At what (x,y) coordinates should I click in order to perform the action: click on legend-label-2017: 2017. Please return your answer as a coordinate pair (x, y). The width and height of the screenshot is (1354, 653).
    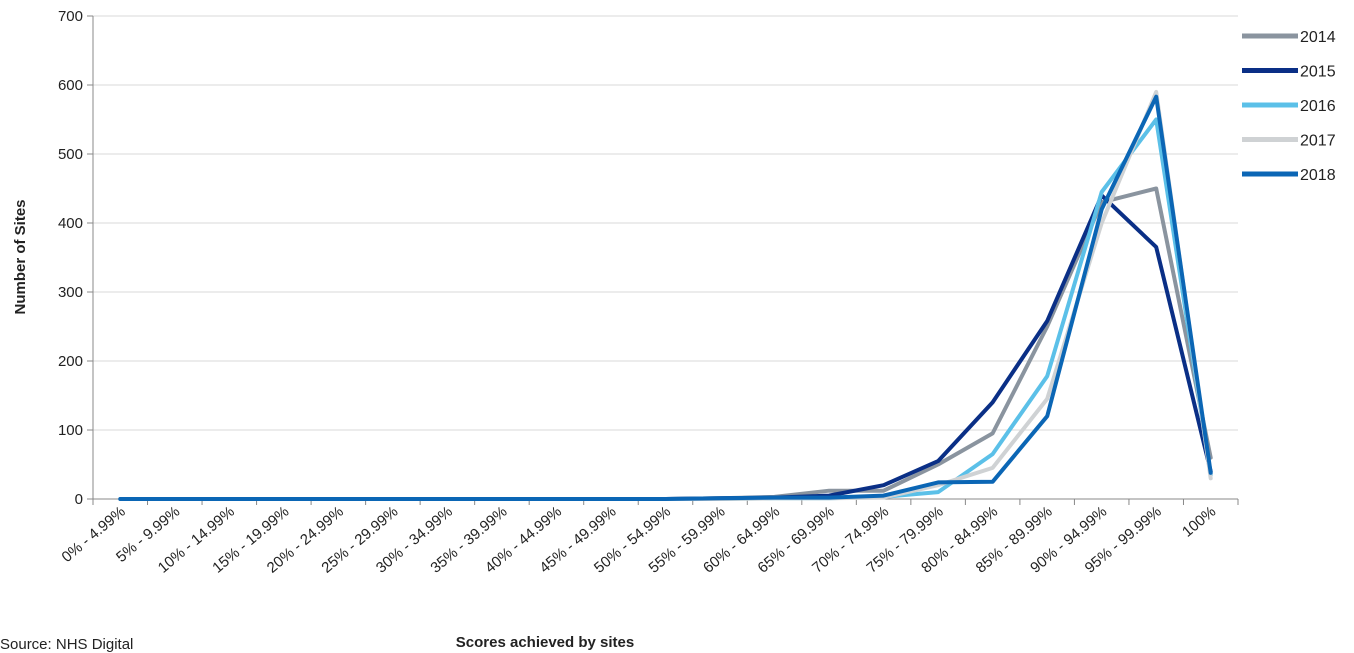
    Looking at the image, I should click on (1318, 141).